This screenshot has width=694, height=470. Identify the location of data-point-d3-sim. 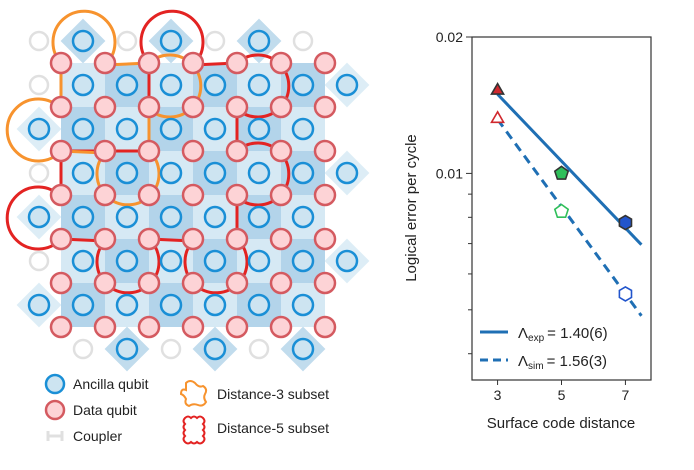
(497, 117).